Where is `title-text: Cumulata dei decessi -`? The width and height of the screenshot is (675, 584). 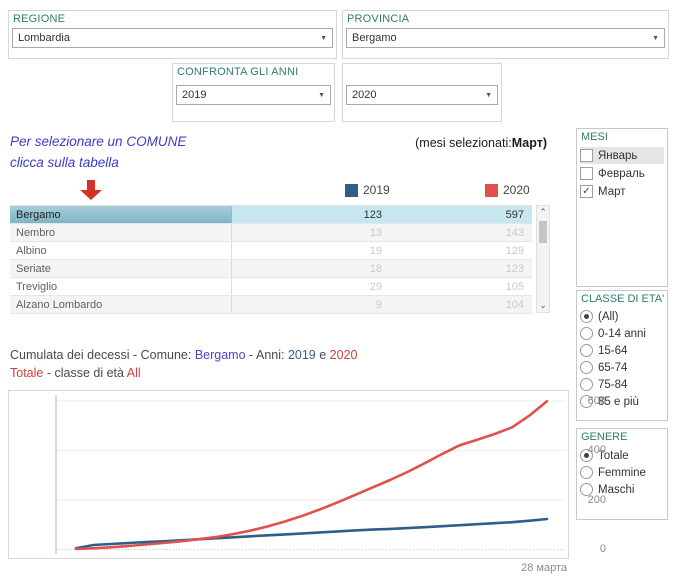 title-text: Cumulata dei decessi - is located at coordinates (75, 355).